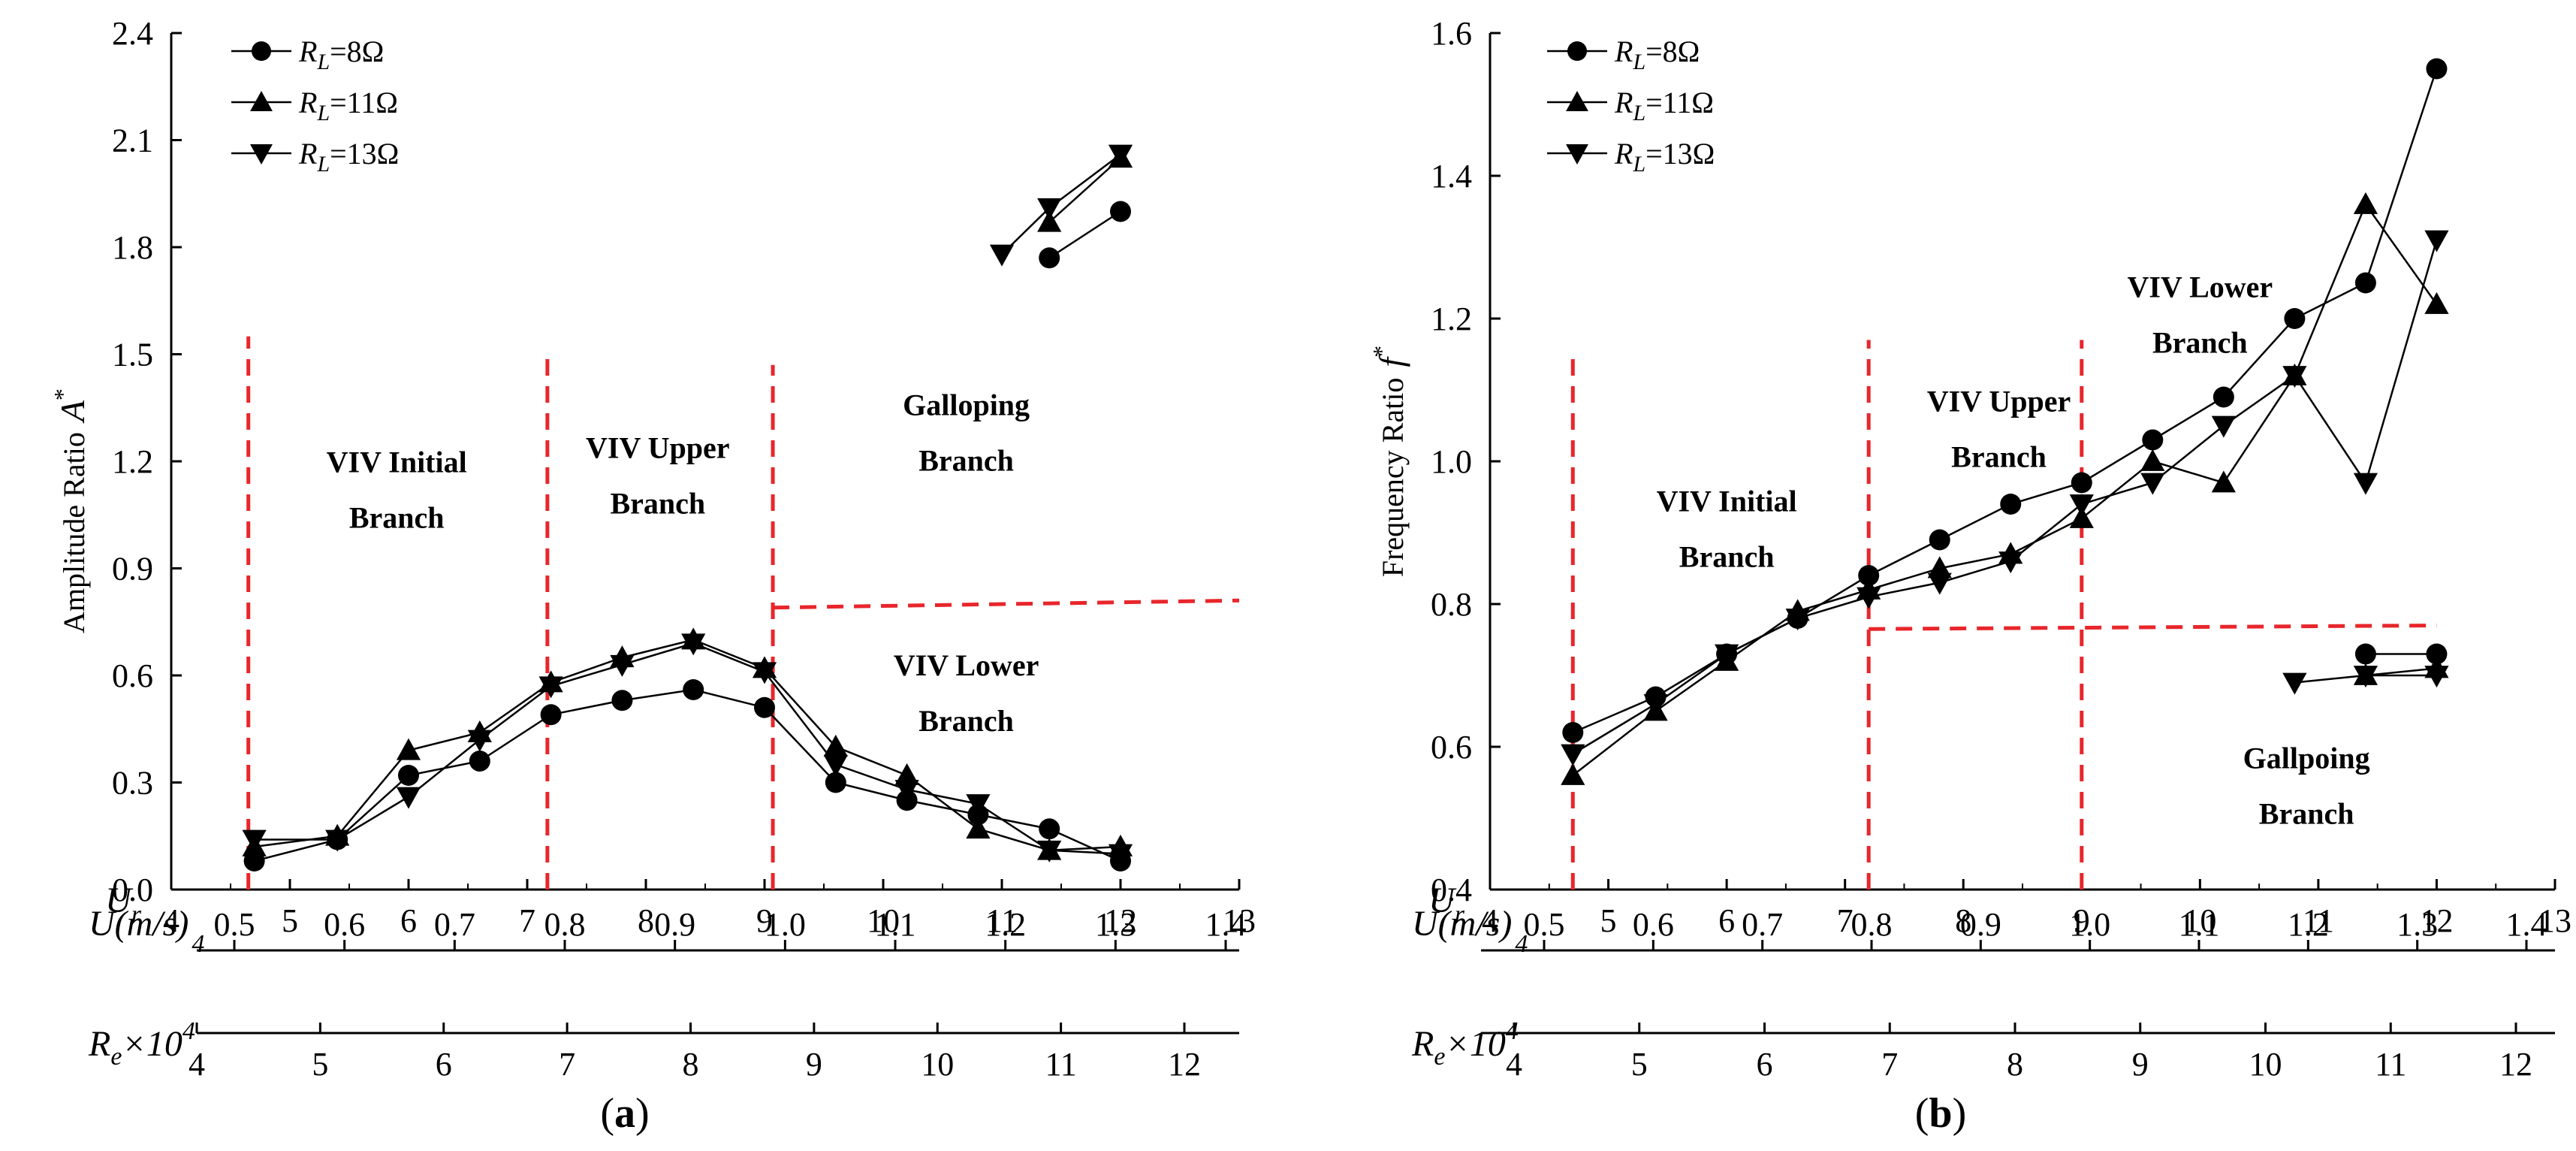 This screenshot has width=2576, height=1151. What do you see at coordinates (2015, 1064) in the screenshot?
I see `secondary-tick-label: 8` at bounding box center [2015, 1064].